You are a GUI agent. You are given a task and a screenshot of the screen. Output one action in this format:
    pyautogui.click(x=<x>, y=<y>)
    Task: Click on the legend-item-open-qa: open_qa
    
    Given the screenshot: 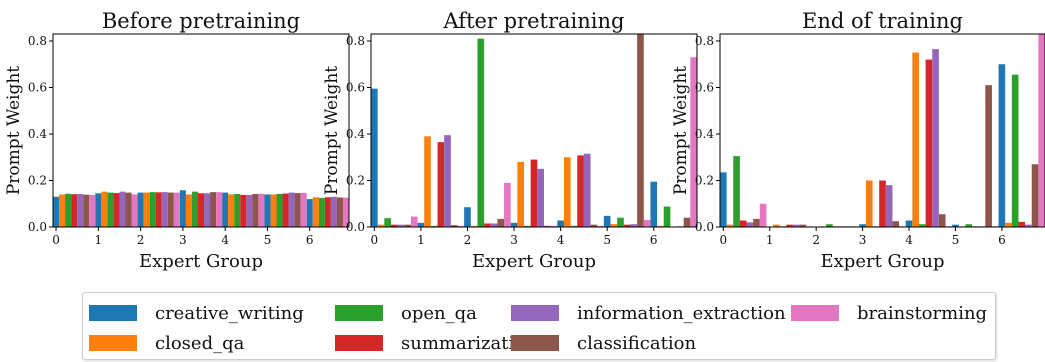 What is the action you would take?
    pyautogui.click(x=406, y=313)
    